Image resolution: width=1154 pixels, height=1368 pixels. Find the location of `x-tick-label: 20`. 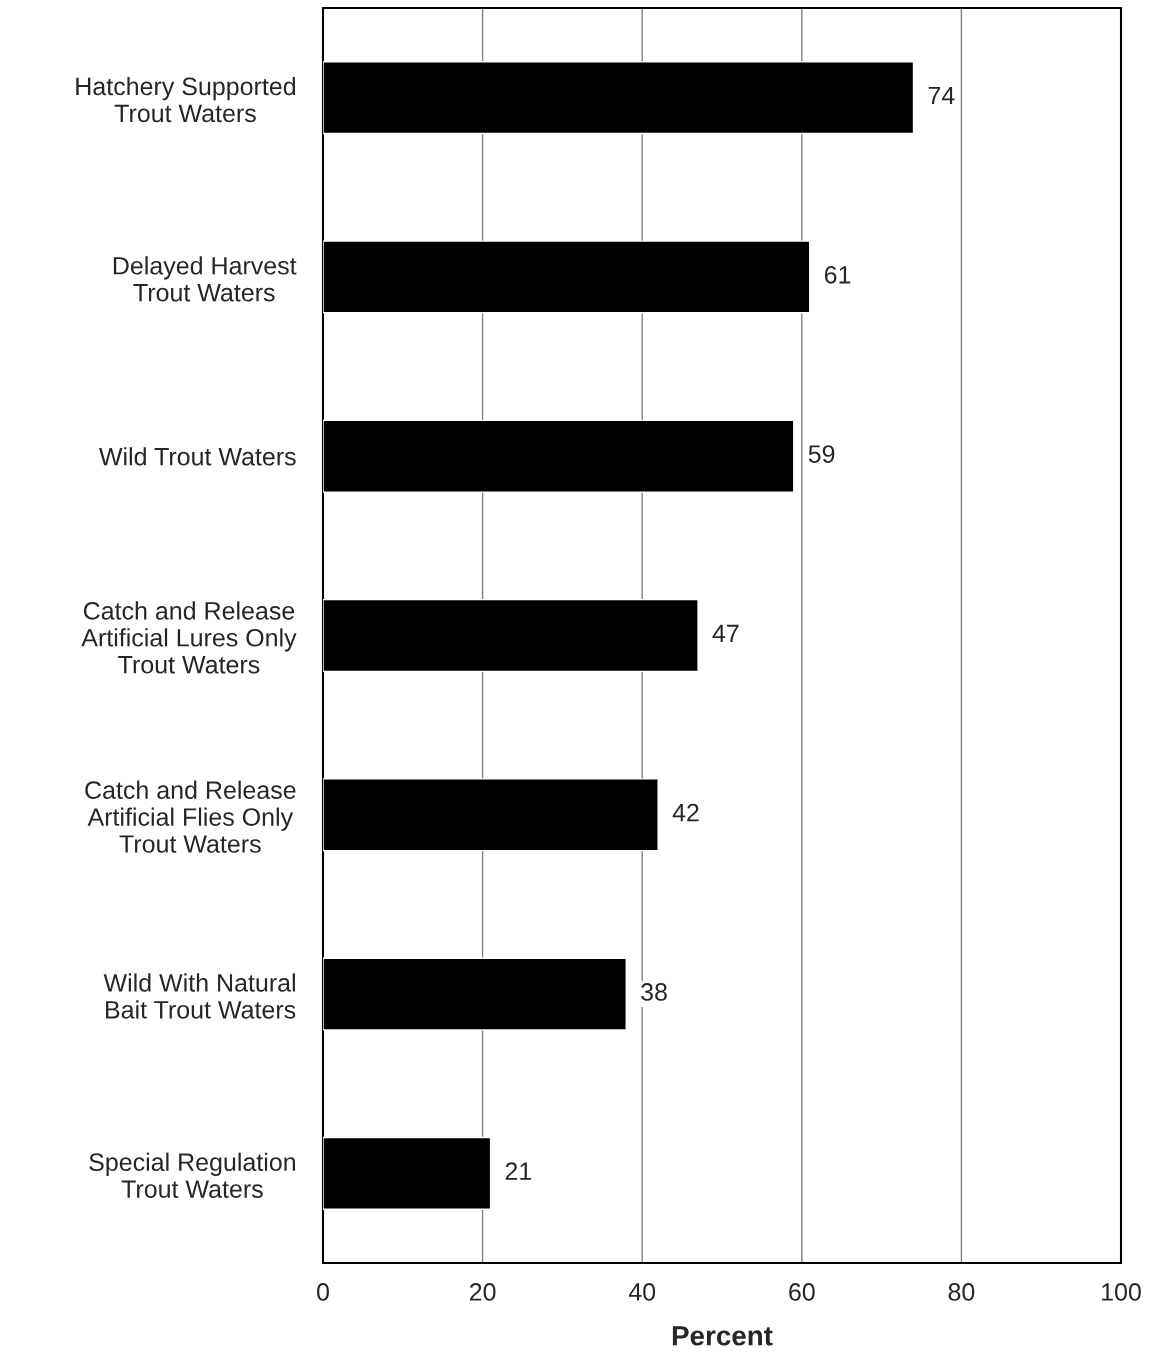

x-tick-label: 20 is located at coordinates (482, 1292).